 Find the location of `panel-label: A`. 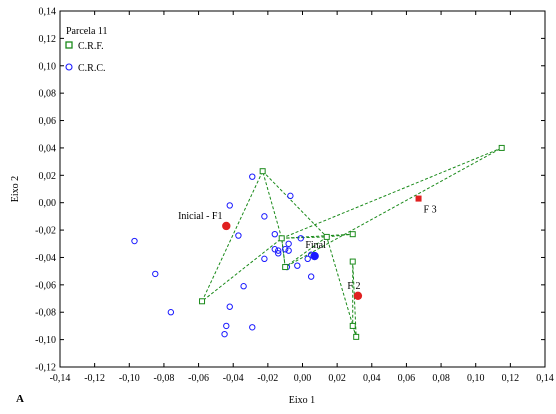

panel-label: A is located at coordinates (20, 399).